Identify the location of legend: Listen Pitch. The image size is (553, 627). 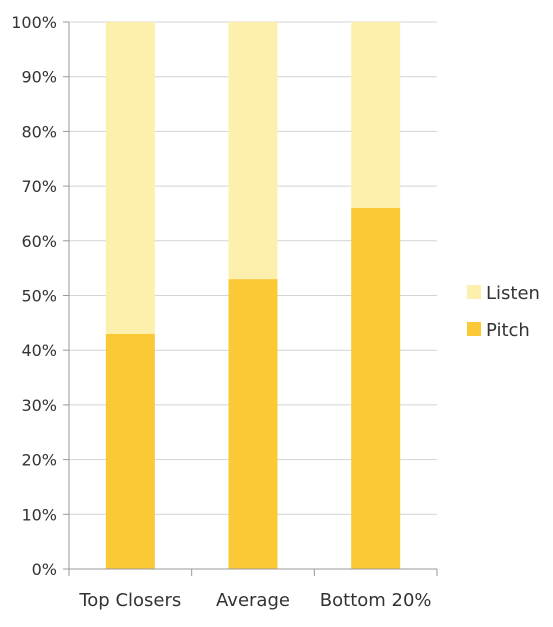
(503, 312).